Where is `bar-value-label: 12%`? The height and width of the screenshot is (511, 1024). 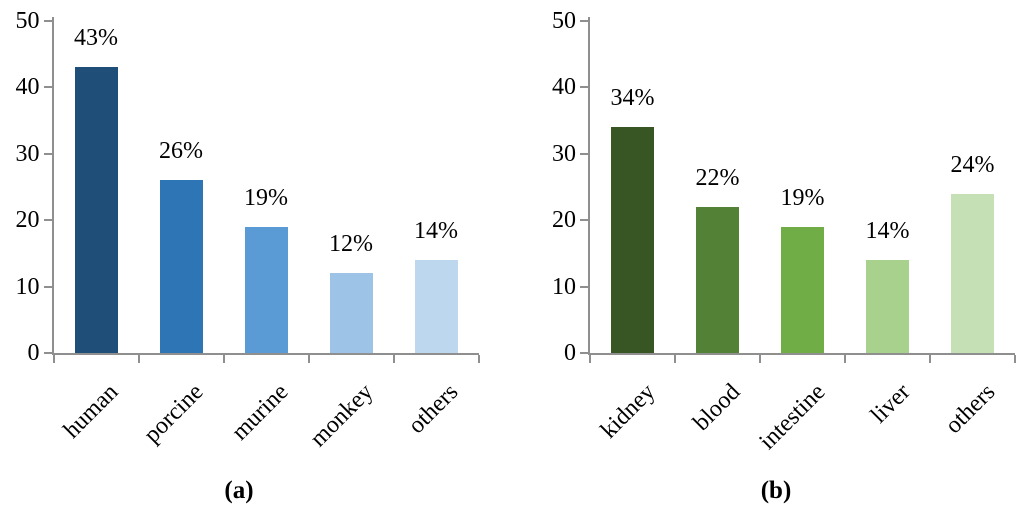
bar-value-label: 12% is located at coordinates (351, 244).